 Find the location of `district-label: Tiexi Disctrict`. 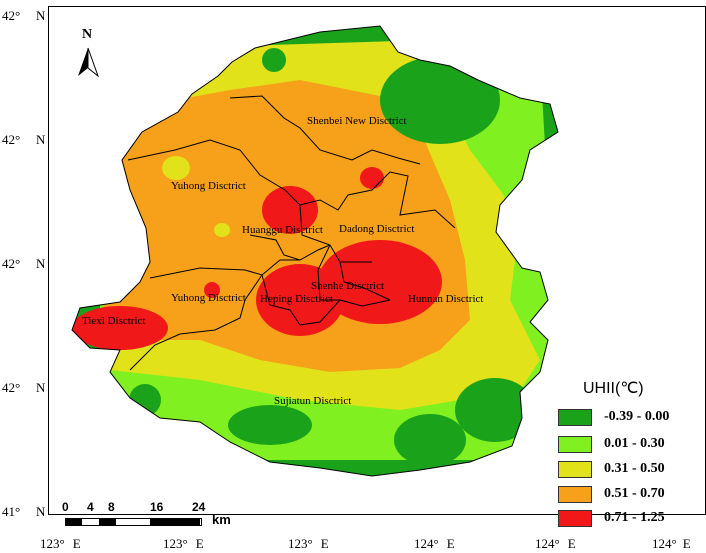

district-label: Tiexi Disctrict is located at coordinates (113, 321).